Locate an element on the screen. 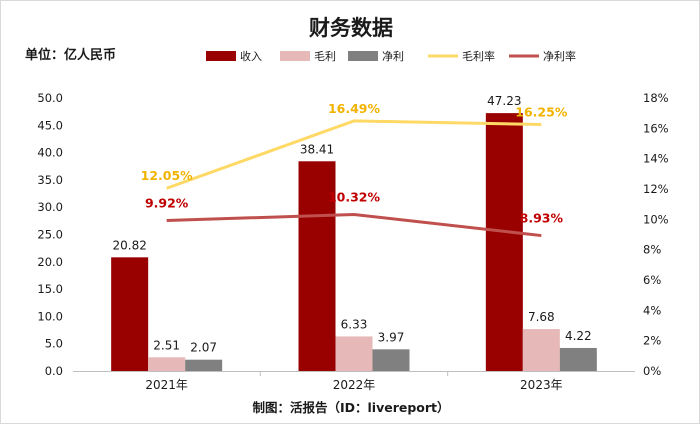  line-value-label: 10.32% is located at coordinates (354, 196).